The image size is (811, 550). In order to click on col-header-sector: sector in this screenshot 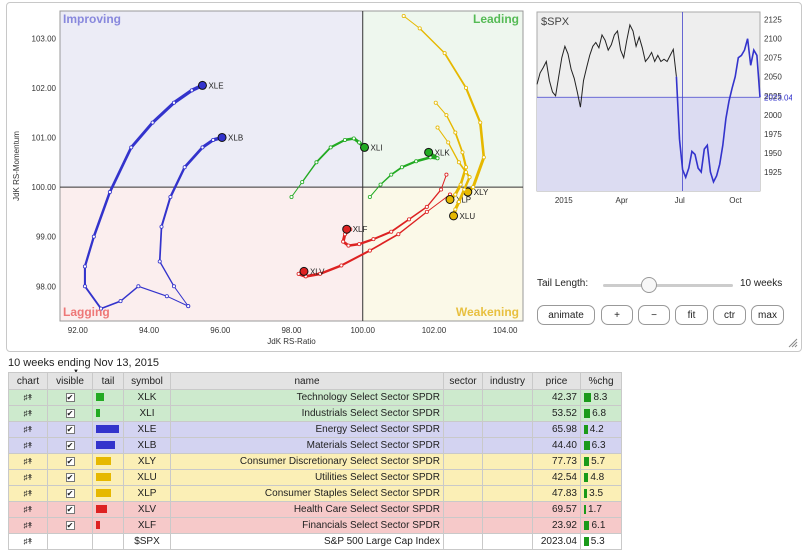, I will do `click(463, 381)`.